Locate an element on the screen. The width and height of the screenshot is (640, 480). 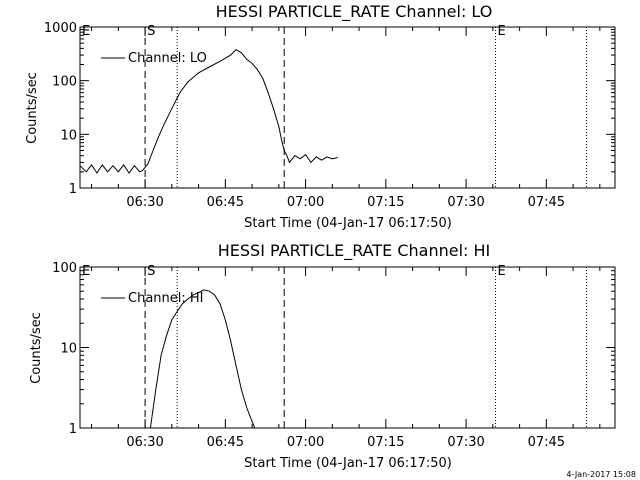
y-axis-label-hi: Counts/sec is located at coordinates (36, 348).